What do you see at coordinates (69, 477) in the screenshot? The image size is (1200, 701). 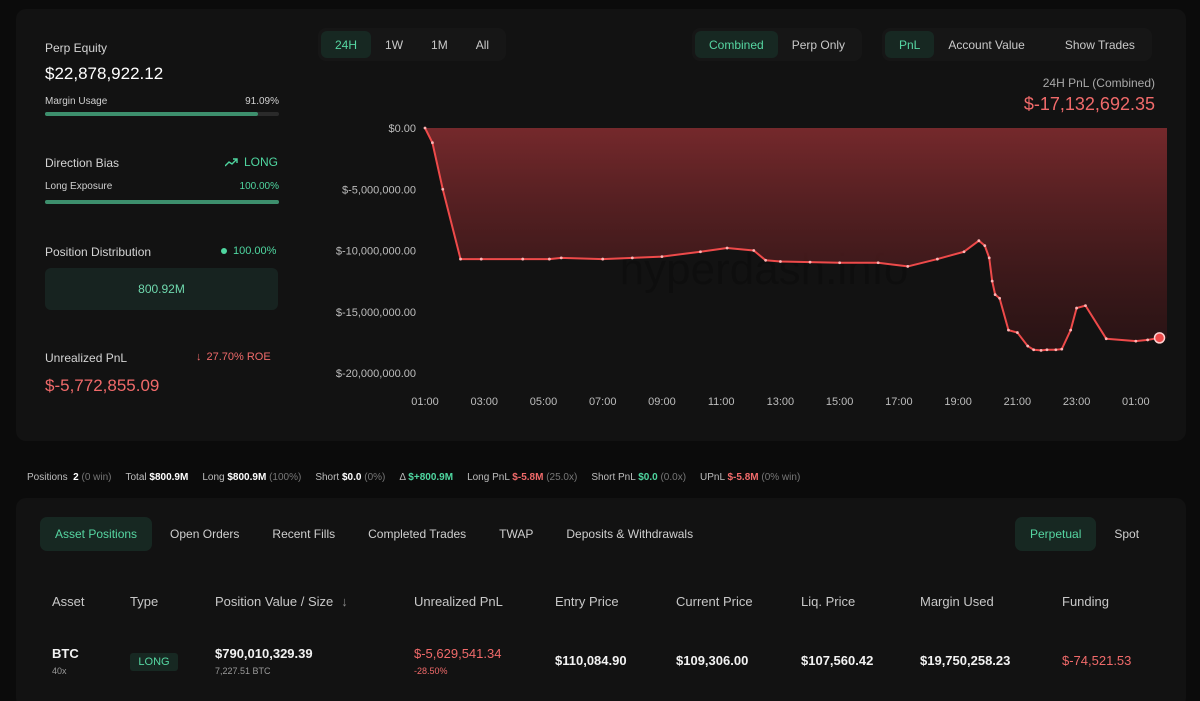 I see `summary-positions: Positions 2 (0 win)` at bounding box center [69, 477].